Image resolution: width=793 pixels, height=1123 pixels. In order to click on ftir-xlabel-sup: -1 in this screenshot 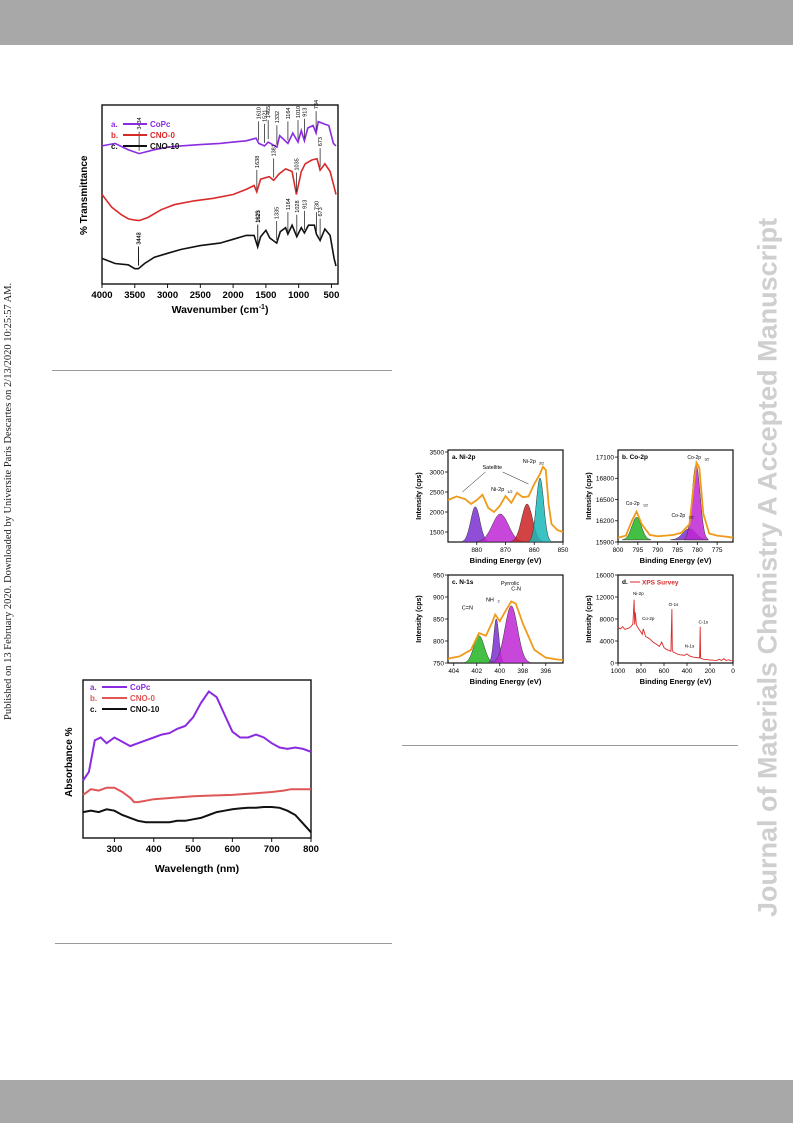, I will do `click(262, 307)`.